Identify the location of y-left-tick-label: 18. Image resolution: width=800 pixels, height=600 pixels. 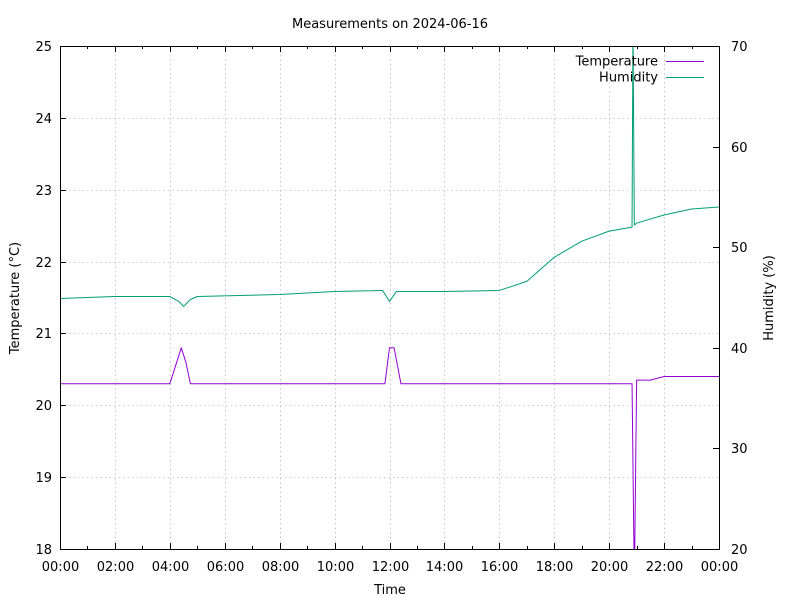
(43, 550).